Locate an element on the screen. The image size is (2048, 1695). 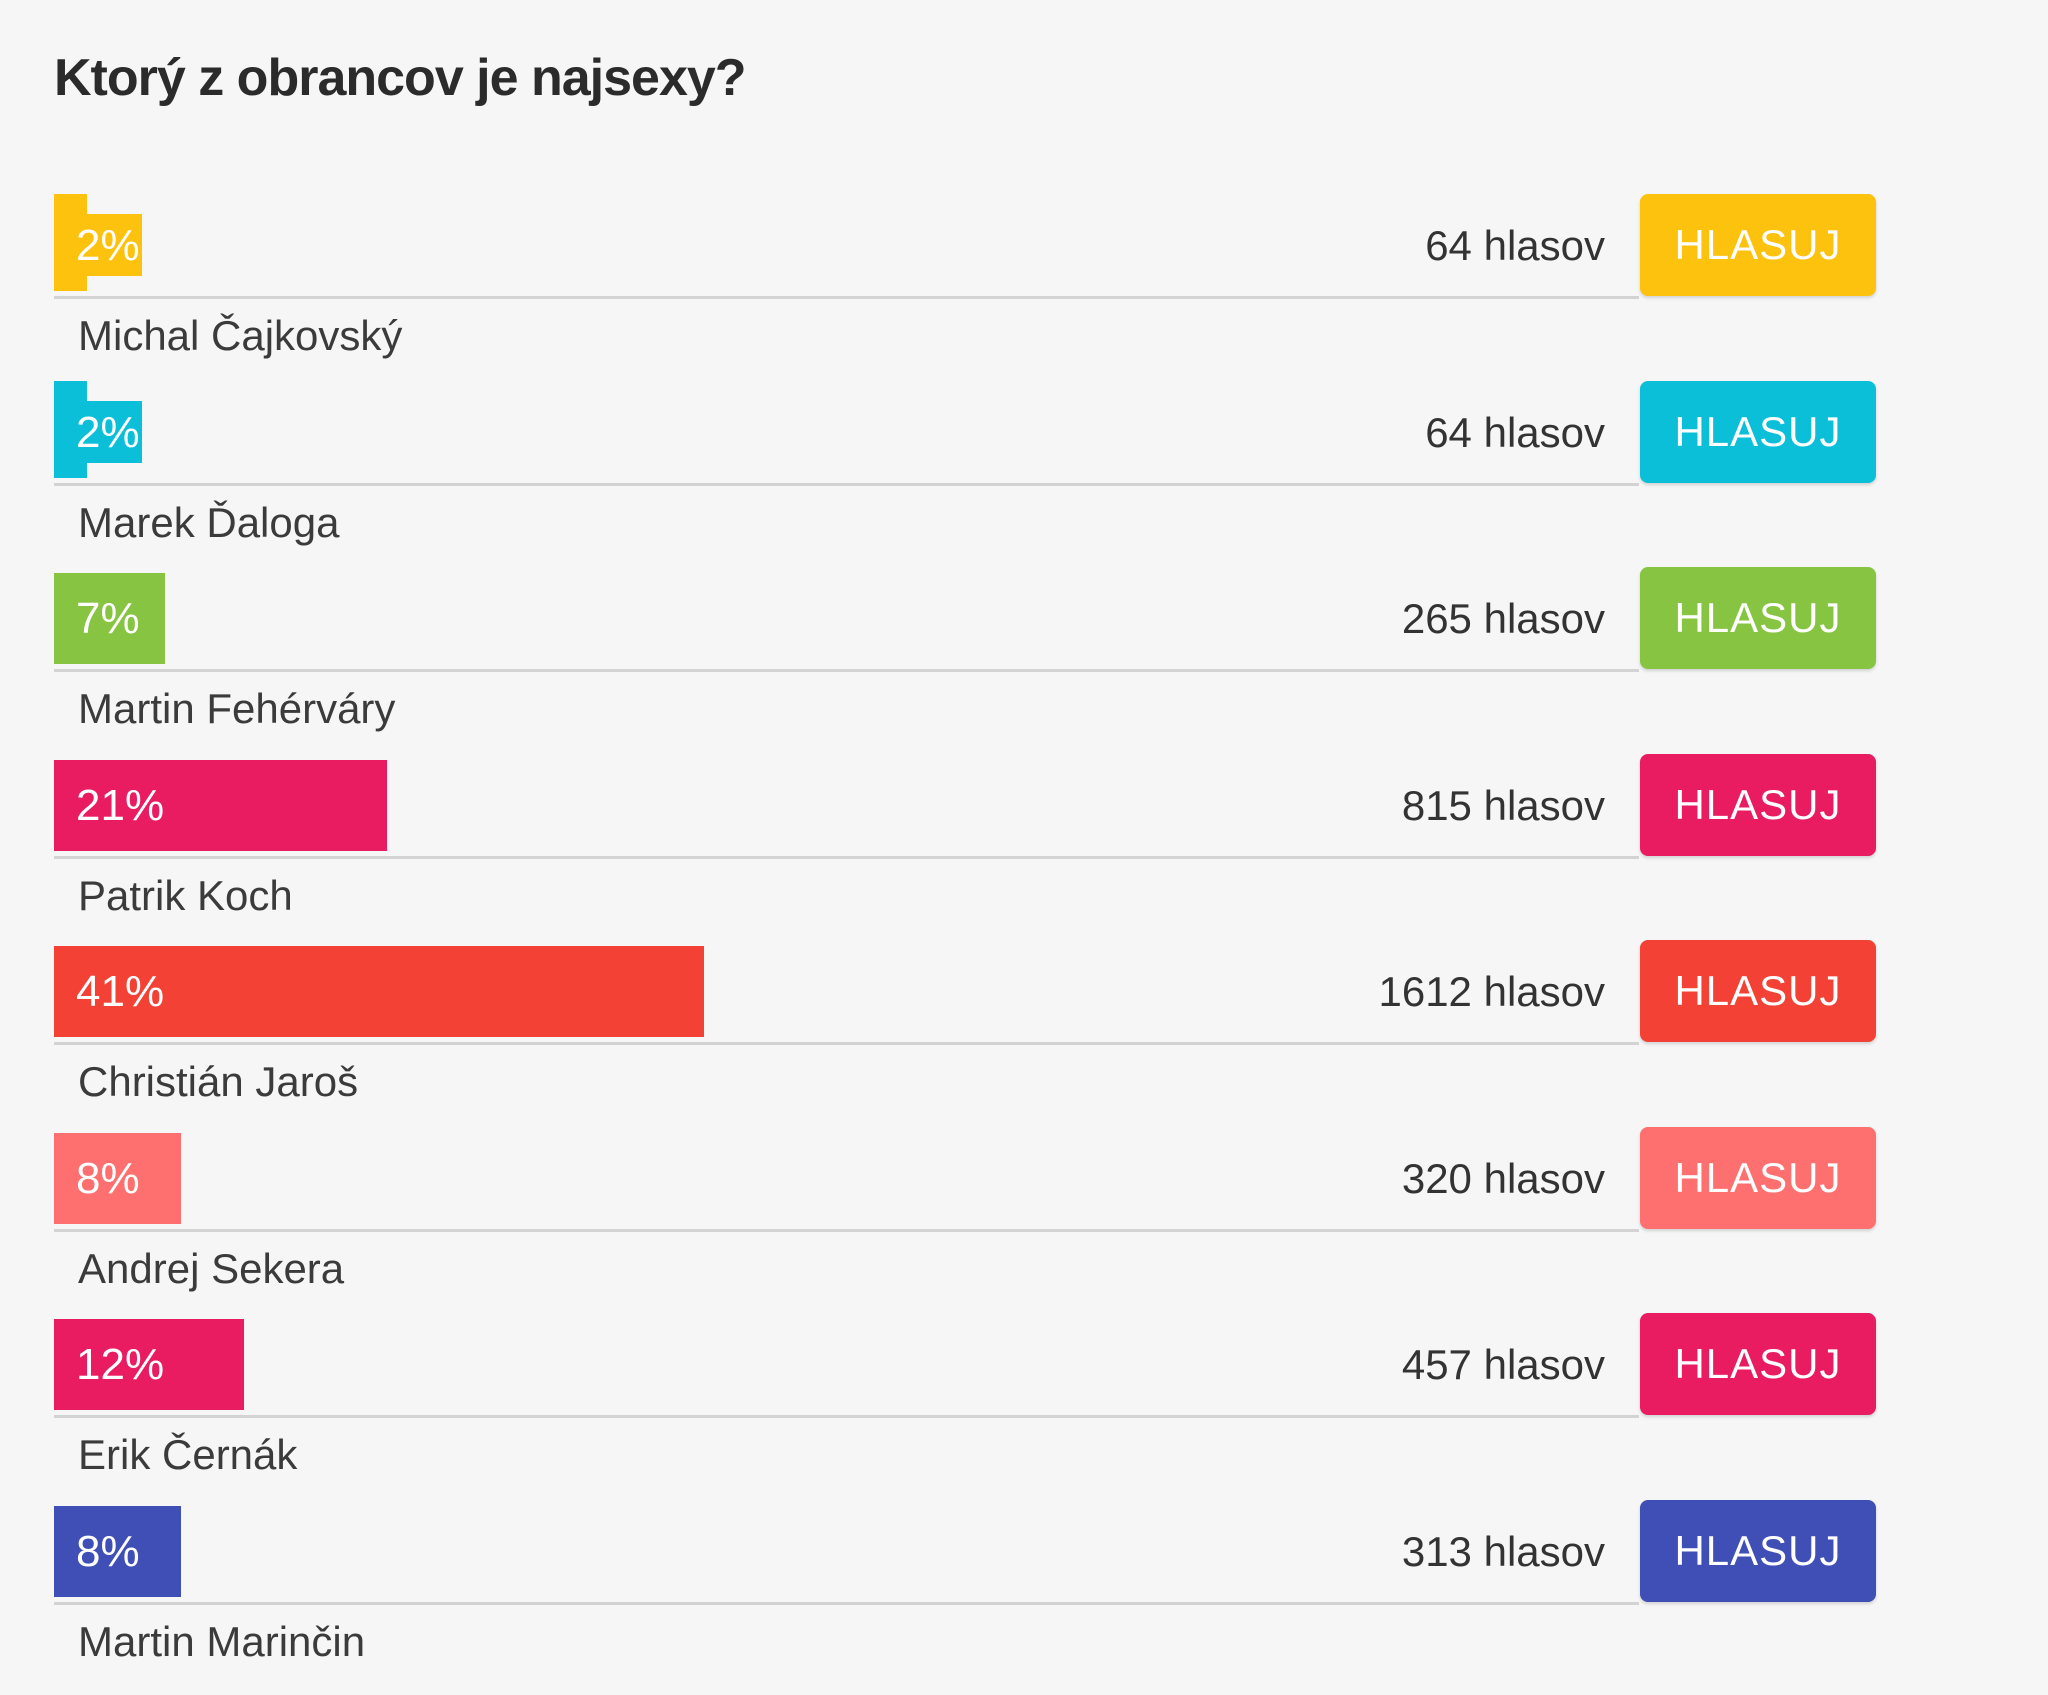
vote-count: 1612 hlasov is located at coordinates (1491, 991).